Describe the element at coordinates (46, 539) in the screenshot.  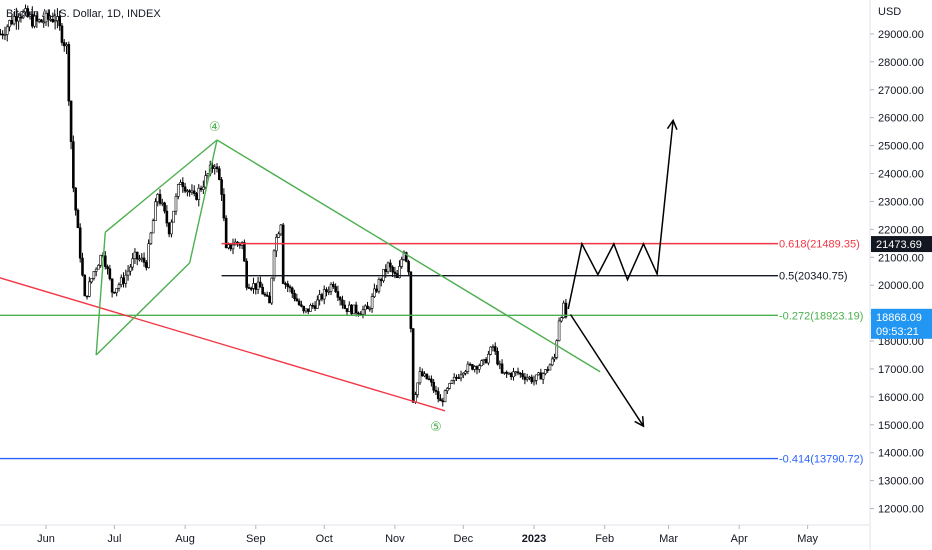
I see `x-tick-label: Jun` at that location.